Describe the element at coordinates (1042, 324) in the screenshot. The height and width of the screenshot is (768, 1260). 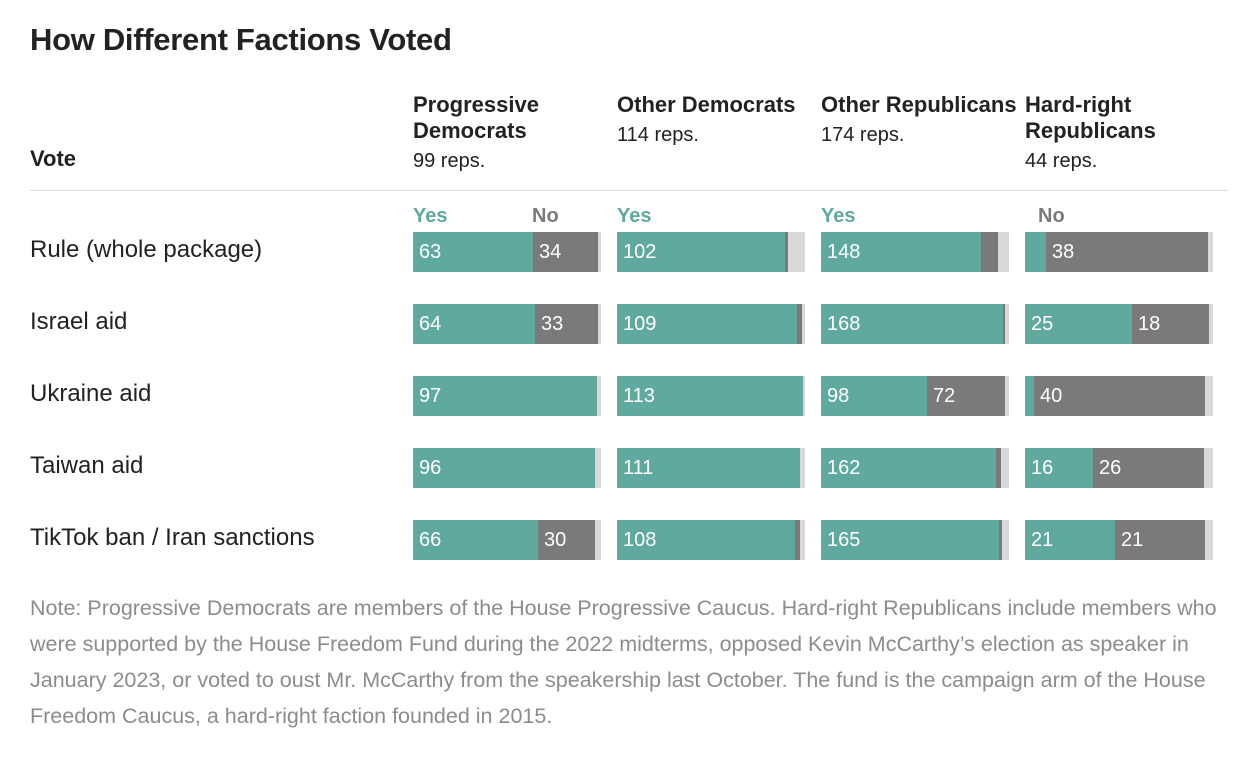
I see `bar-value-label-yes: 25` at that location.